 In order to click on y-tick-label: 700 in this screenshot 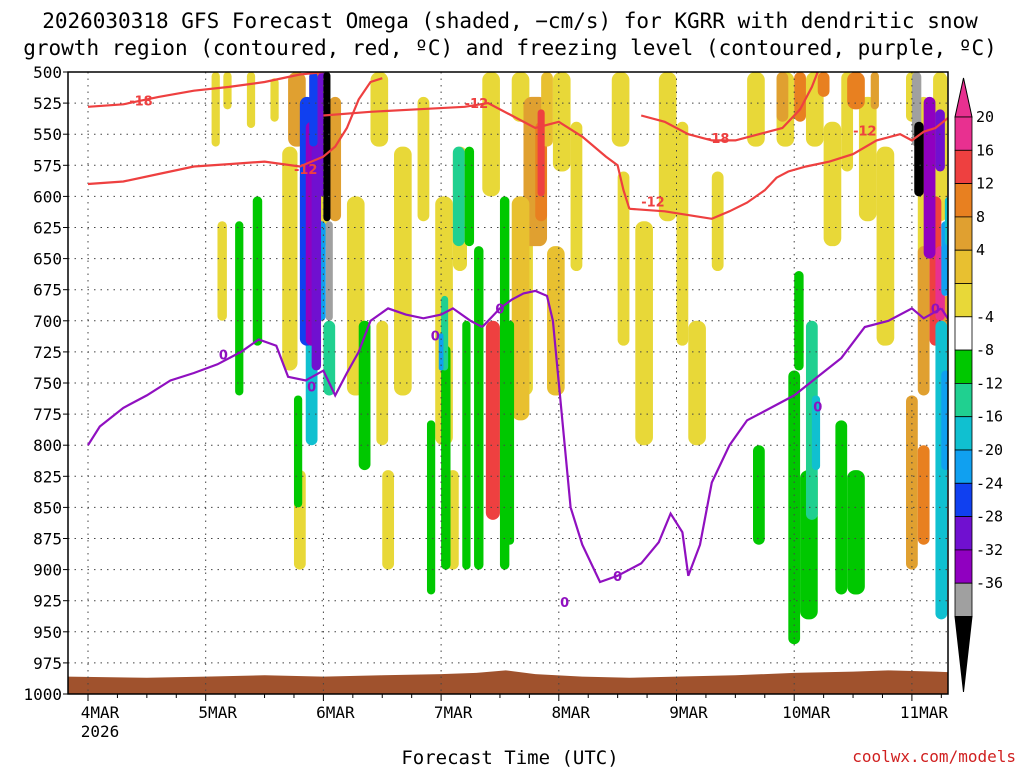, I will do `click(47, 321)`.